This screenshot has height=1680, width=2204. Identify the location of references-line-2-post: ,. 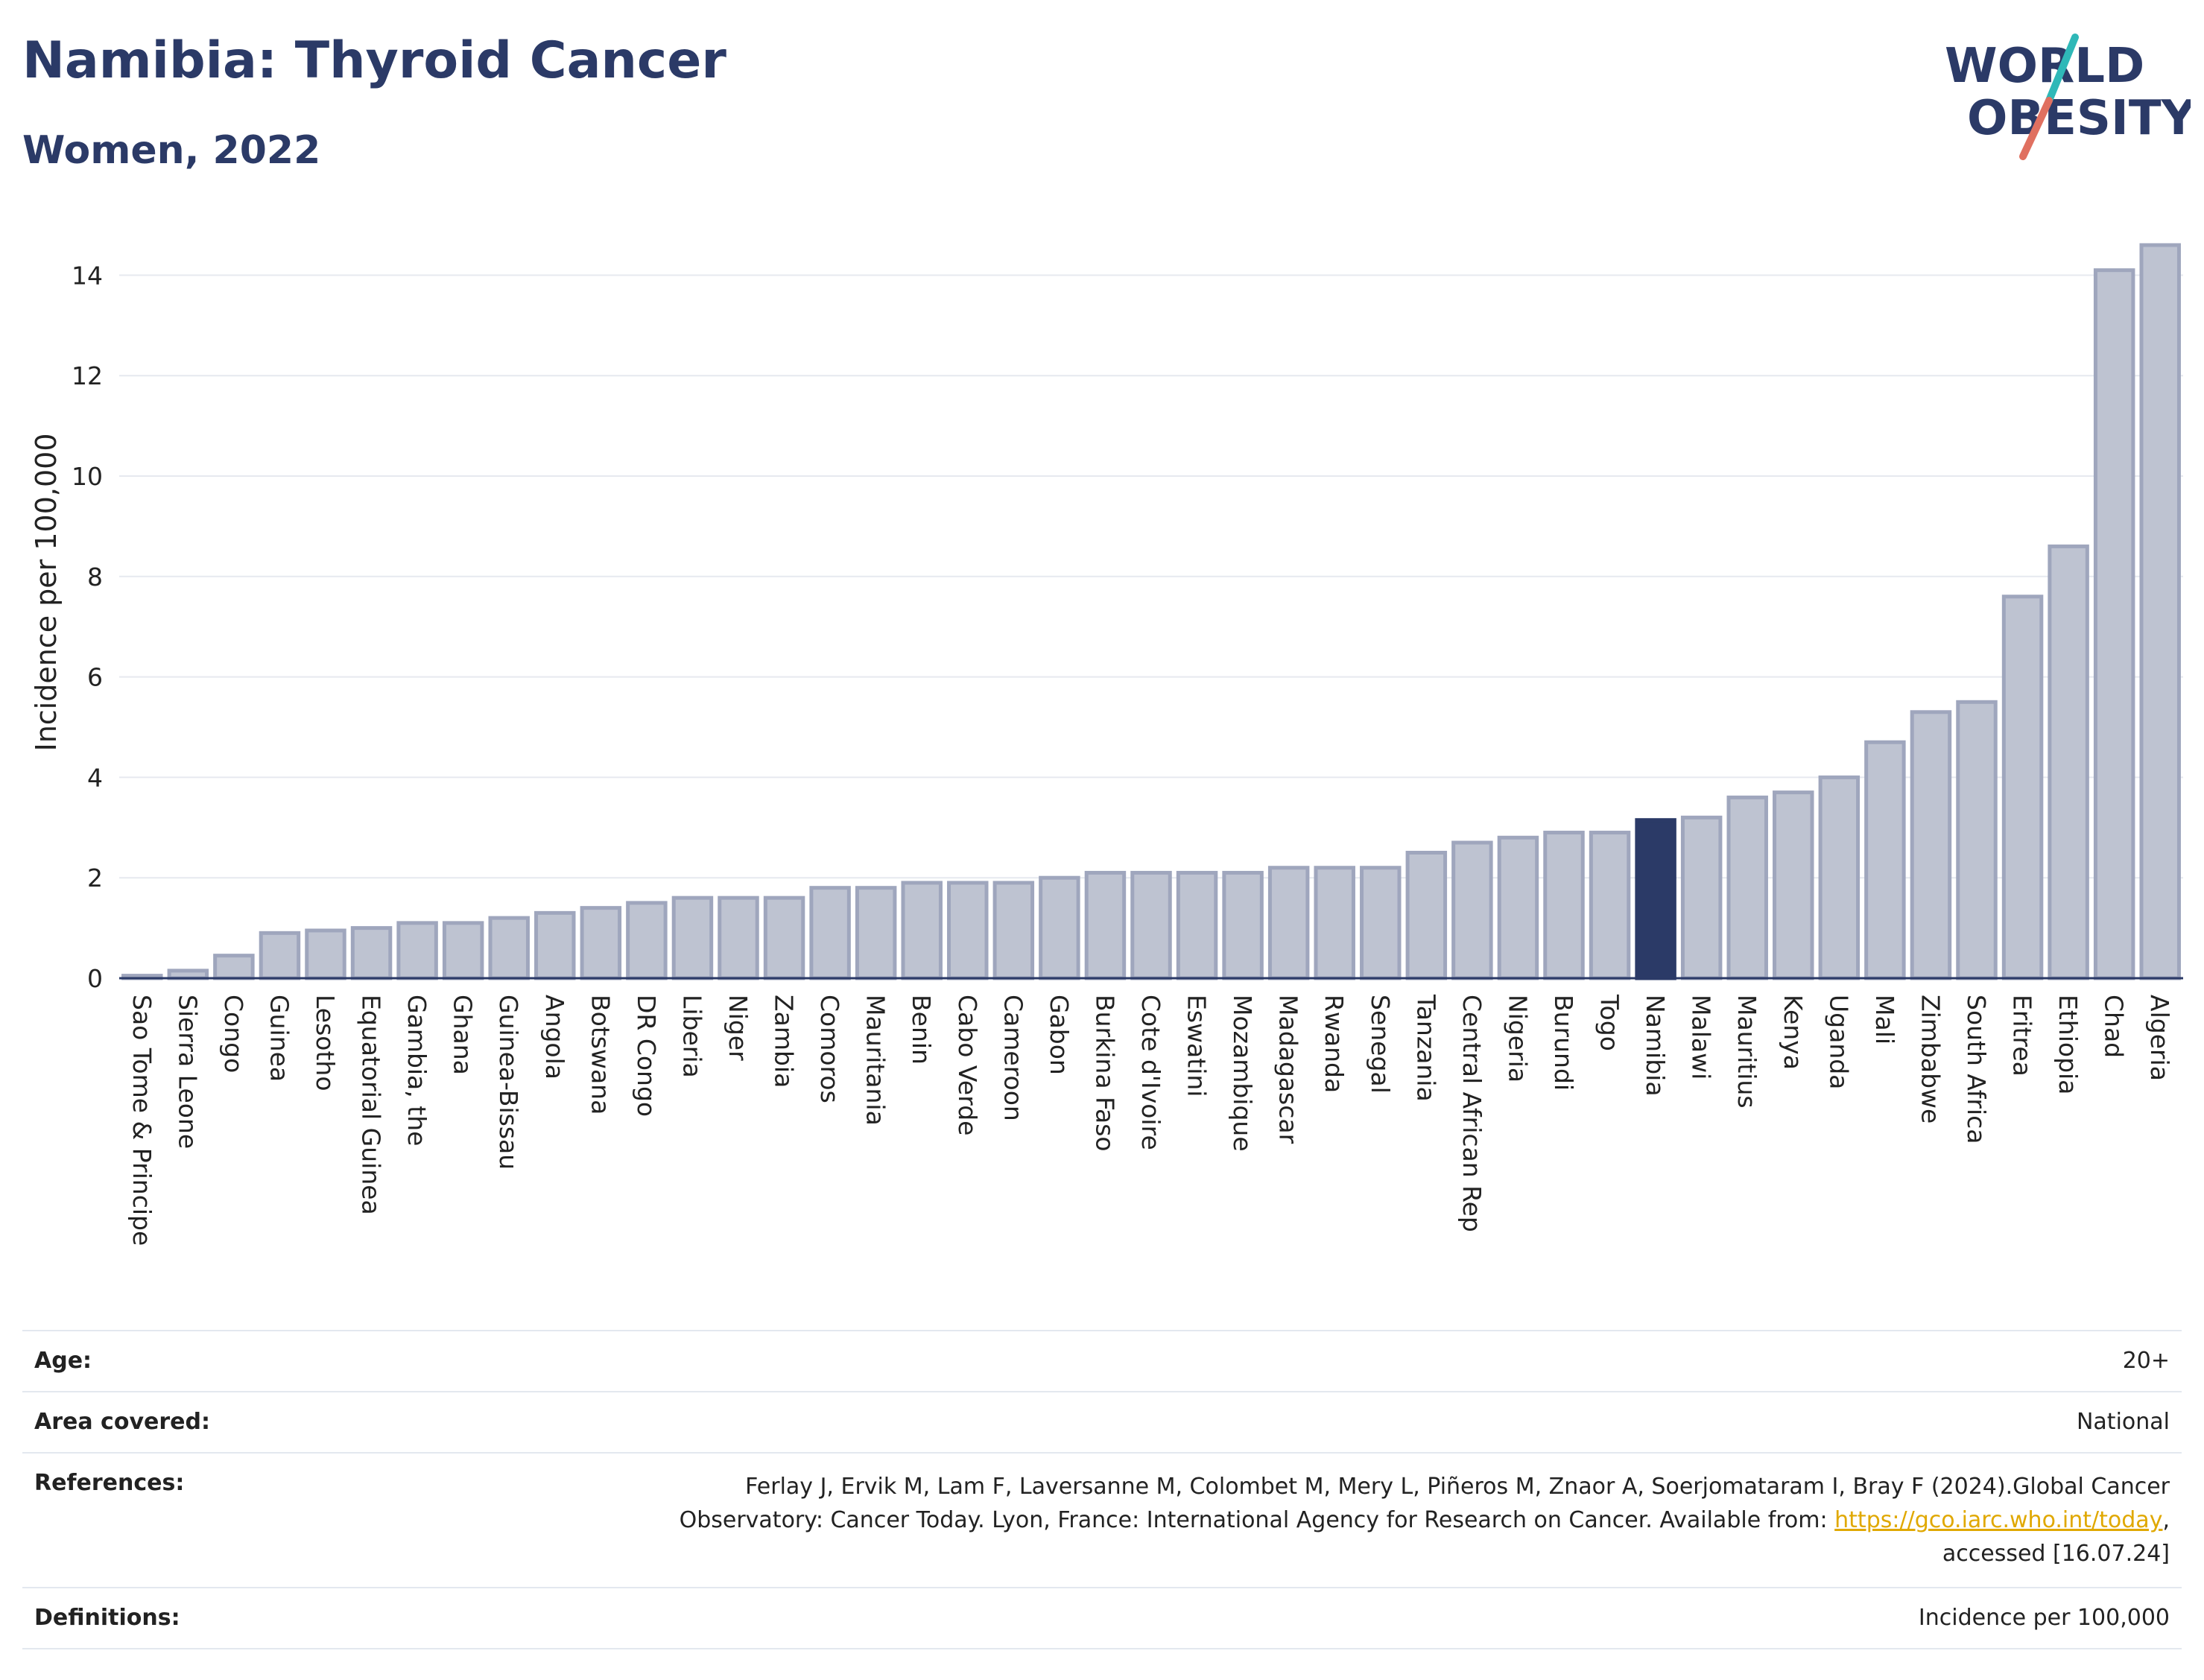
(2166, 1520).